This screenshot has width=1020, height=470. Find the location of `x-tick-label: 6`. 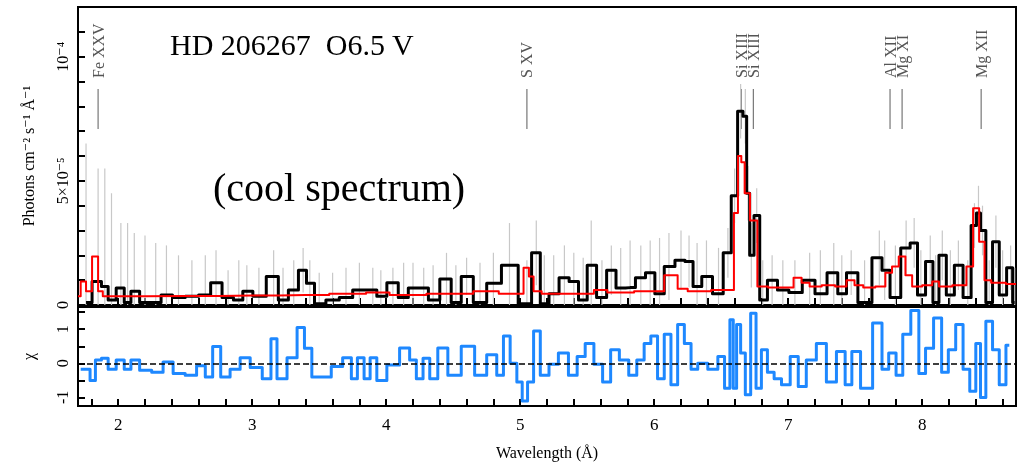

x-tick-label: 6 is located at coordinates (654, 424).